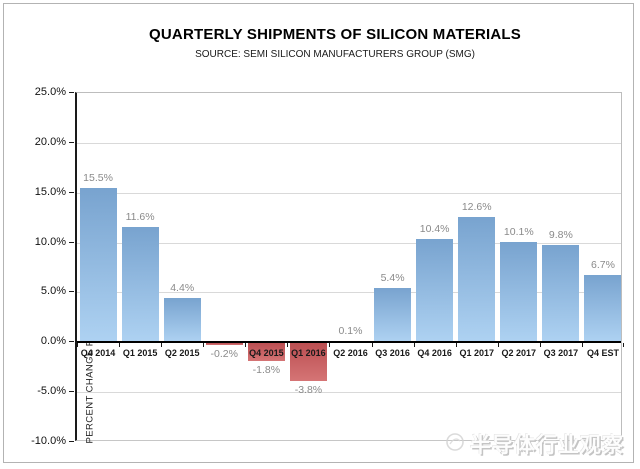 The height and width of the screenshot is (469, 640). I want to click on bar-Q4-EST, so click(603, 309).